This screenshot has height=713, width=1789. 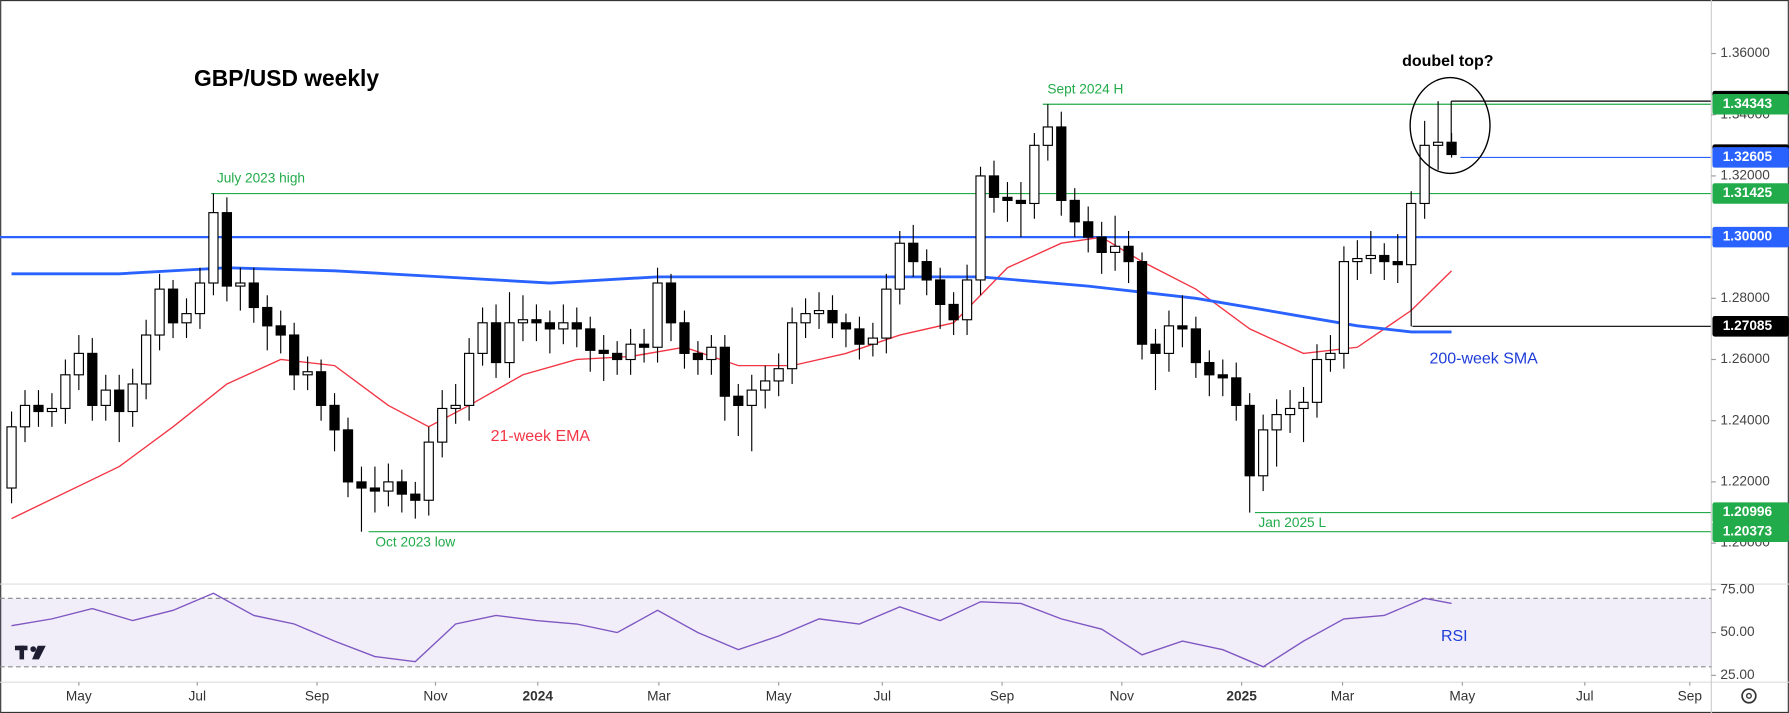 What do you see at coordinates (415, 542) in the screenshot?
I see `annotation: Oct 2023 low` at bounding box center [415, 542].